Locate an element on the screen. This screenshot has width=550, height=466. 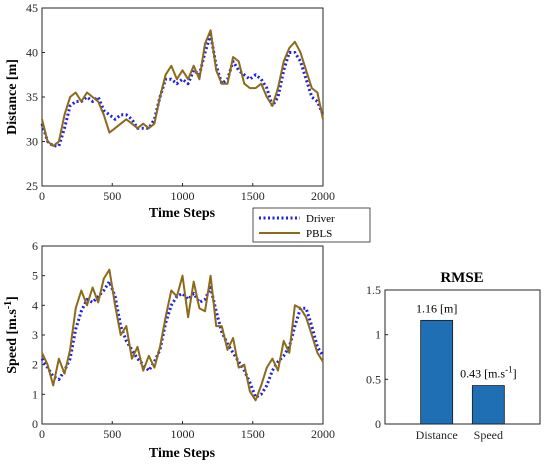
category-label: Speed is located at coordinates (488, 435).